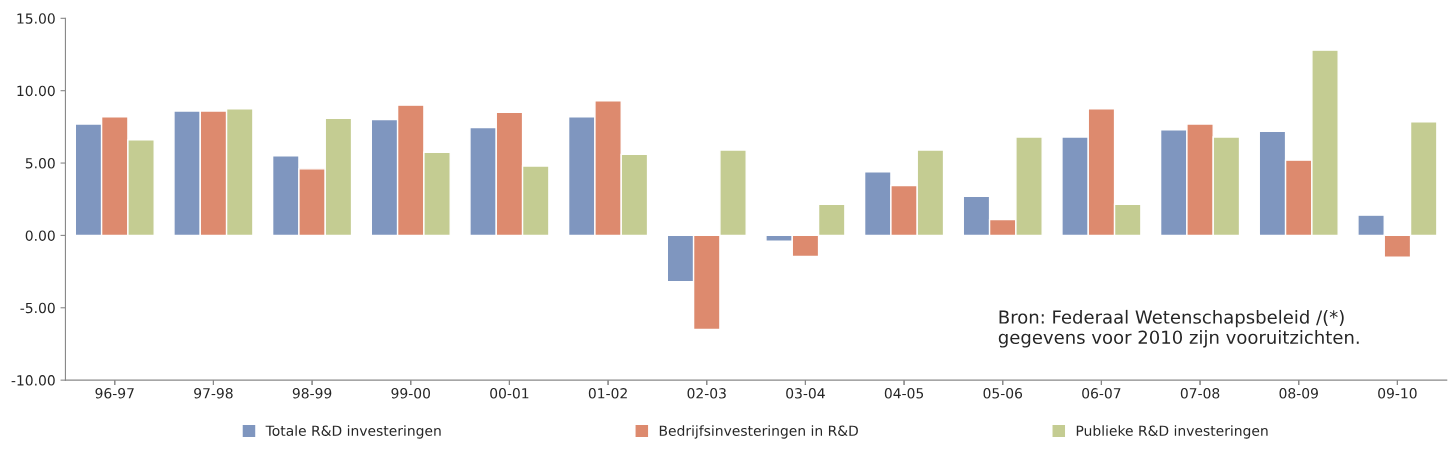 The image size is (1454, 458). What do you see at coordinates (805, 393) in the screenshot?
I see `x-tick-label: 03-04` at bounding box center [805, 393].